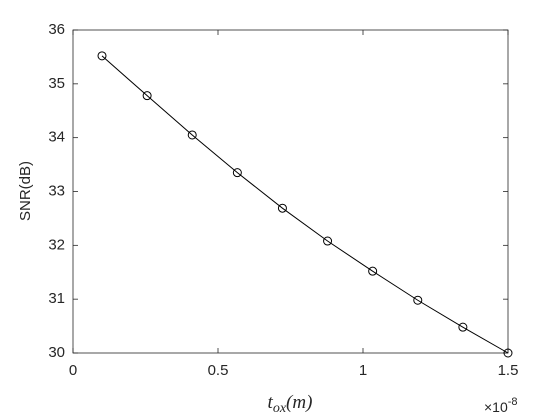  I want to click on x-multiplier-base: ×10, so click(496, 407).